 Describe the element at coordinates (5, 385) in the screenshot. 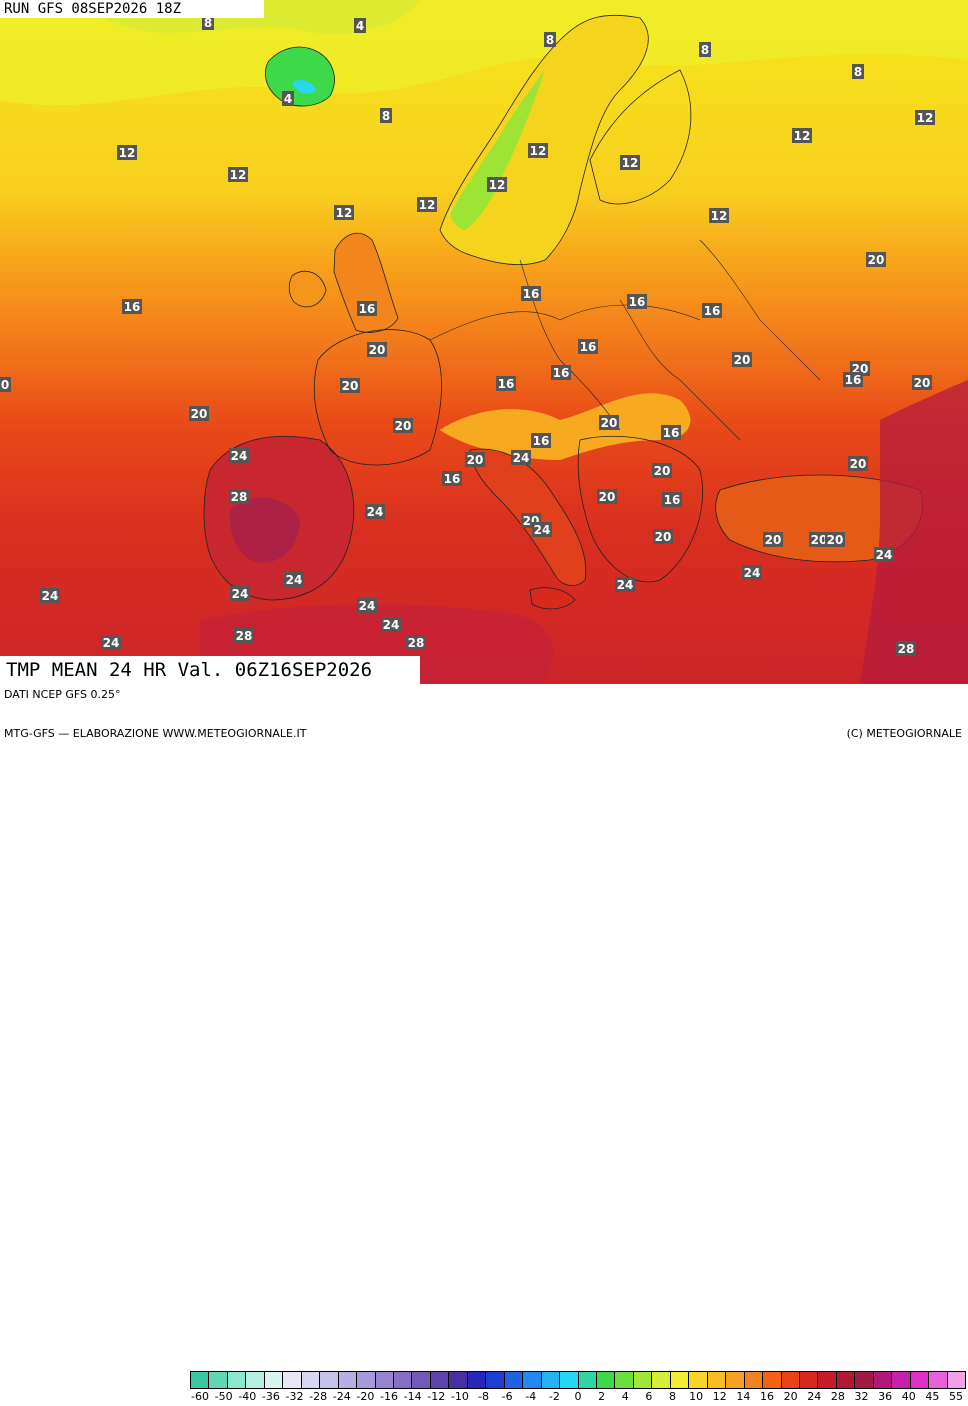

I see `isotherm-label: 0` at that location.